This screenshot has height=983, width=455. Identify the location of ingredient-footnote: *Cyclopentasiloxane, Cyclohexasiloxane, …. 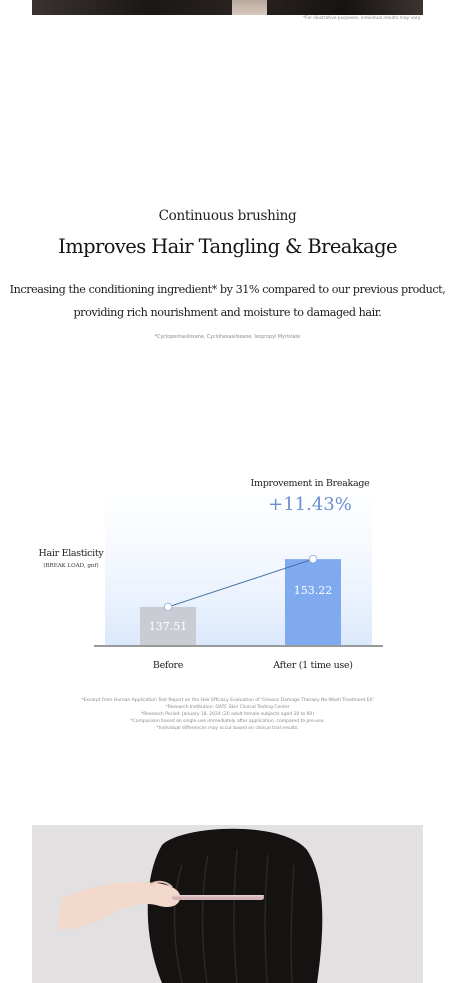
(227, 337).